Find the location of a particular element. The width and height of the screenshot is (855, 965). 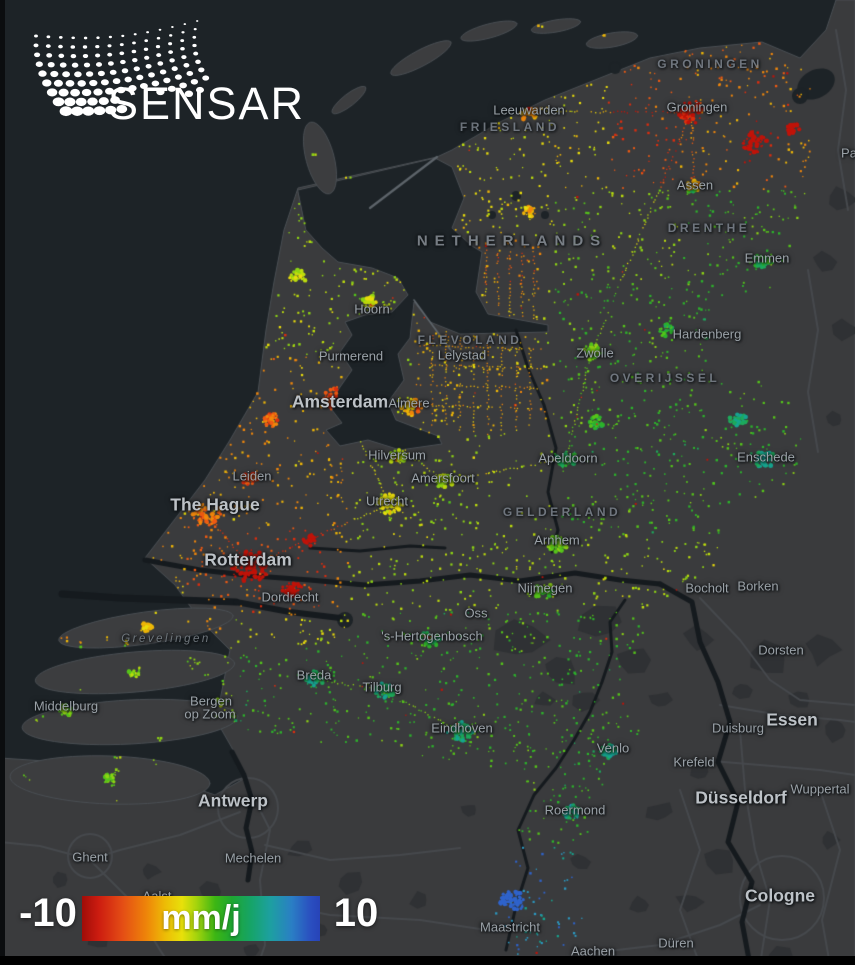

legend-gradient-bar: mm/j is located at coordinates (201, 918).